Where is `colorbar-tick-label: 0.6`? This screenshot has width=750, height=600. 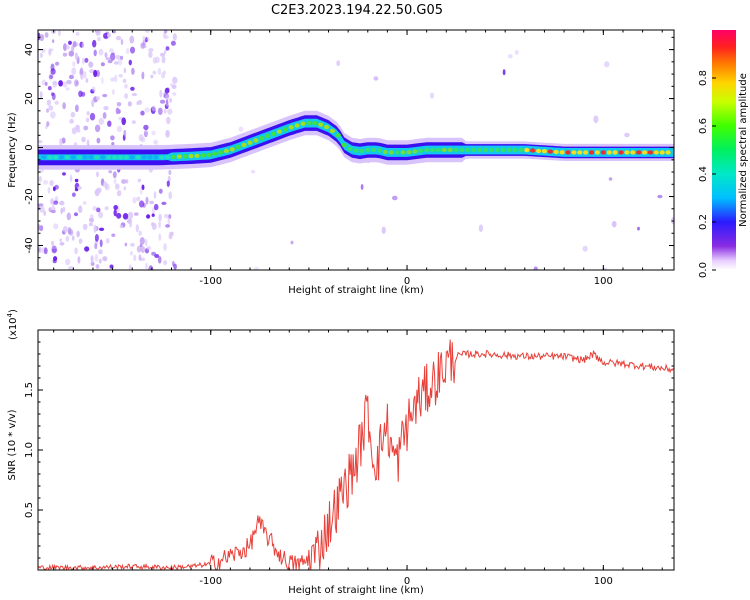
colorbar-tick-label: 0.6 is located at coordinates (703, 126).